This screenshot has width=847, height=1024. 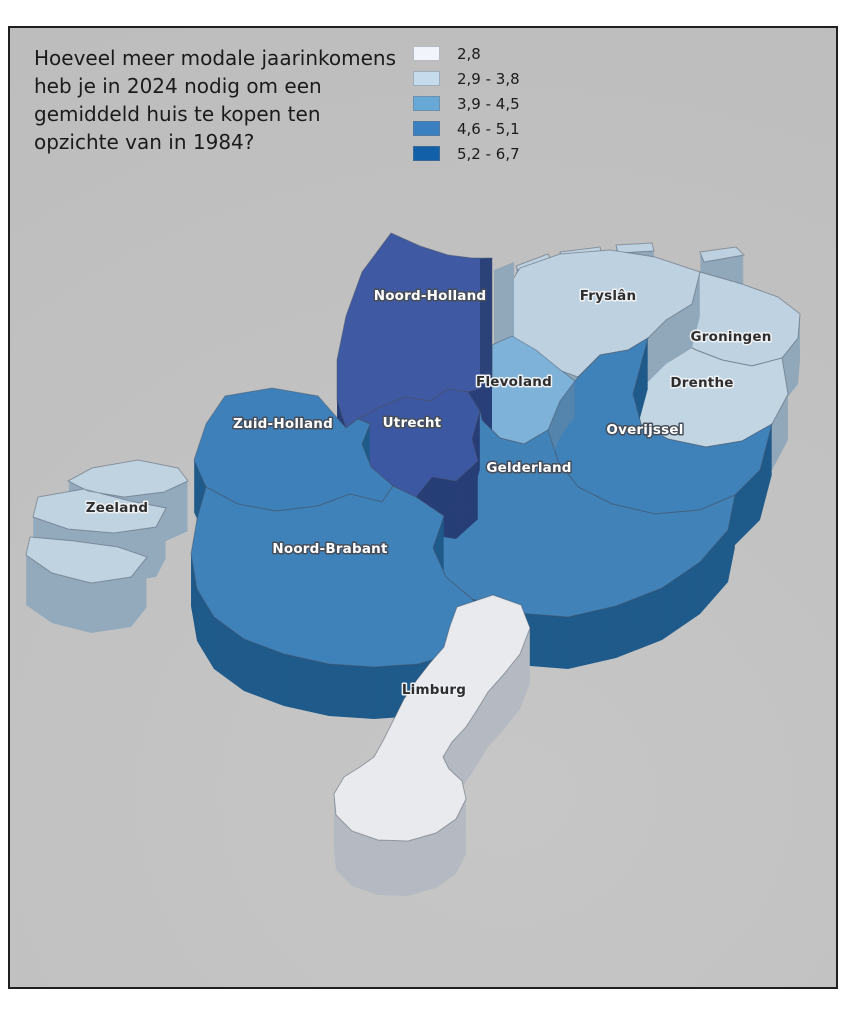 I want to click on legend-label: 2,9 - 3,8, so click(x=488, y=78).